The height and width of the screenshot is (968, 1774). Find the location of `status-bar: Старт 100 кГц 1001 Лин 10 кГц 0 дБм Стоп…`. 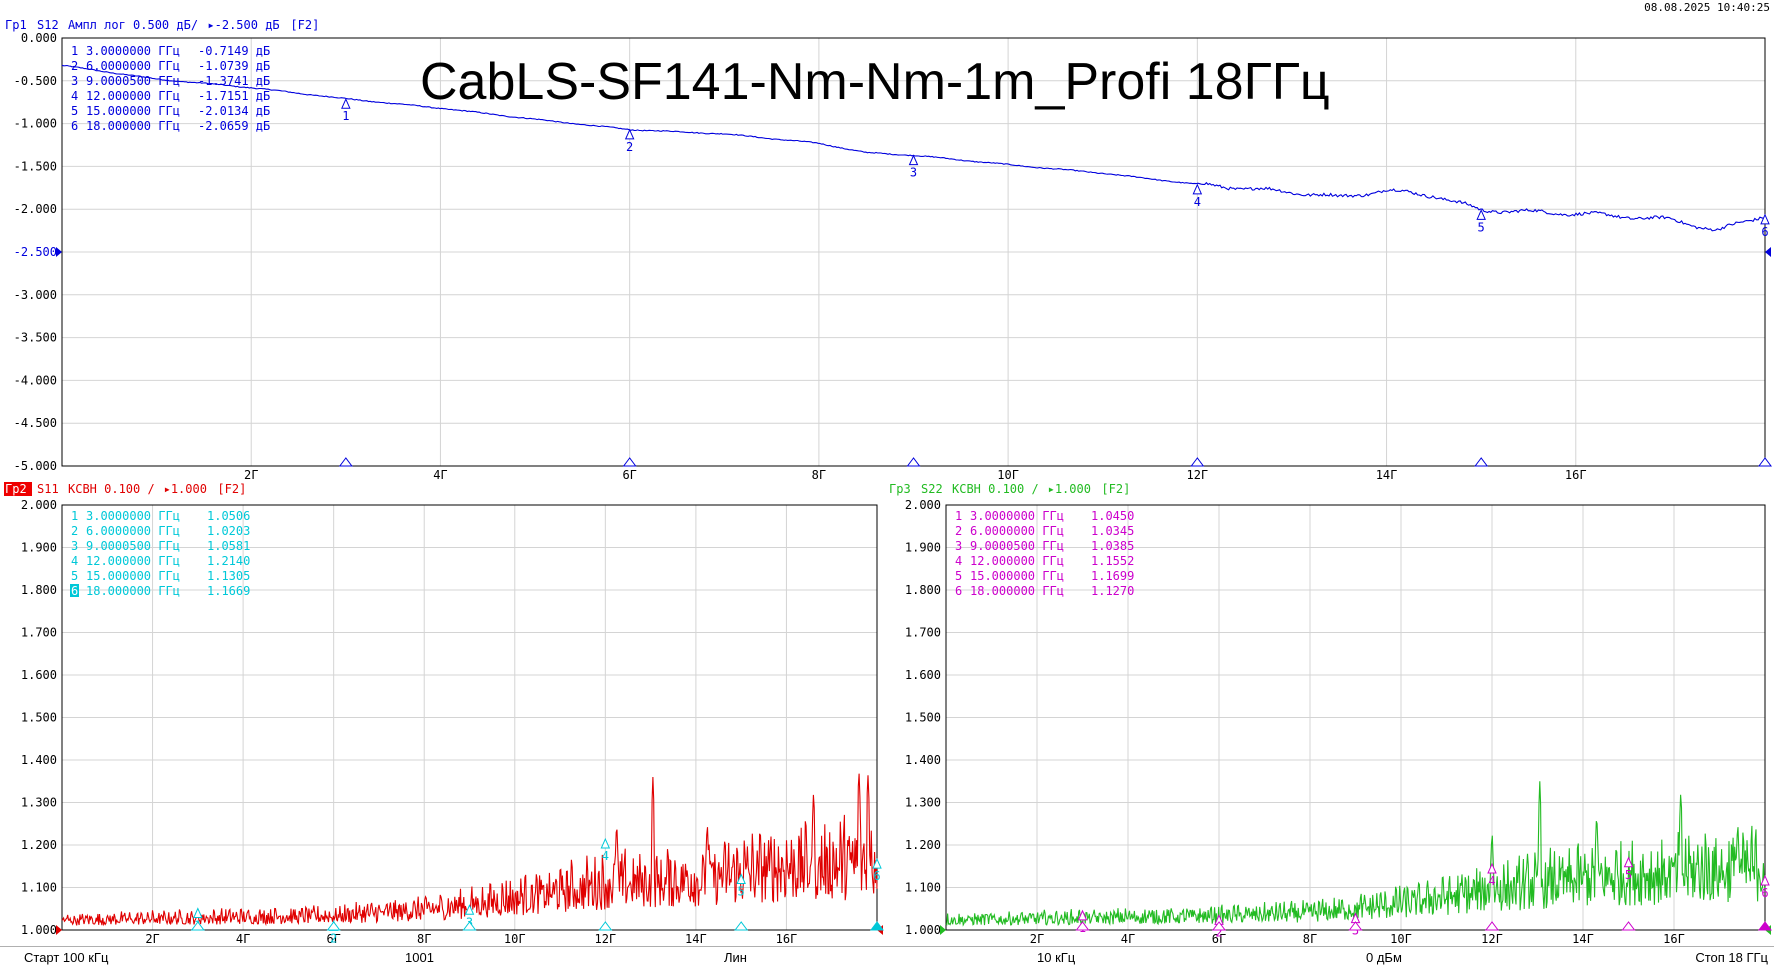

status-bar: Старт 100 кГц 1001 Лин 10 кГц 0 дБм Стоп… is located at coordinates (887, 957).